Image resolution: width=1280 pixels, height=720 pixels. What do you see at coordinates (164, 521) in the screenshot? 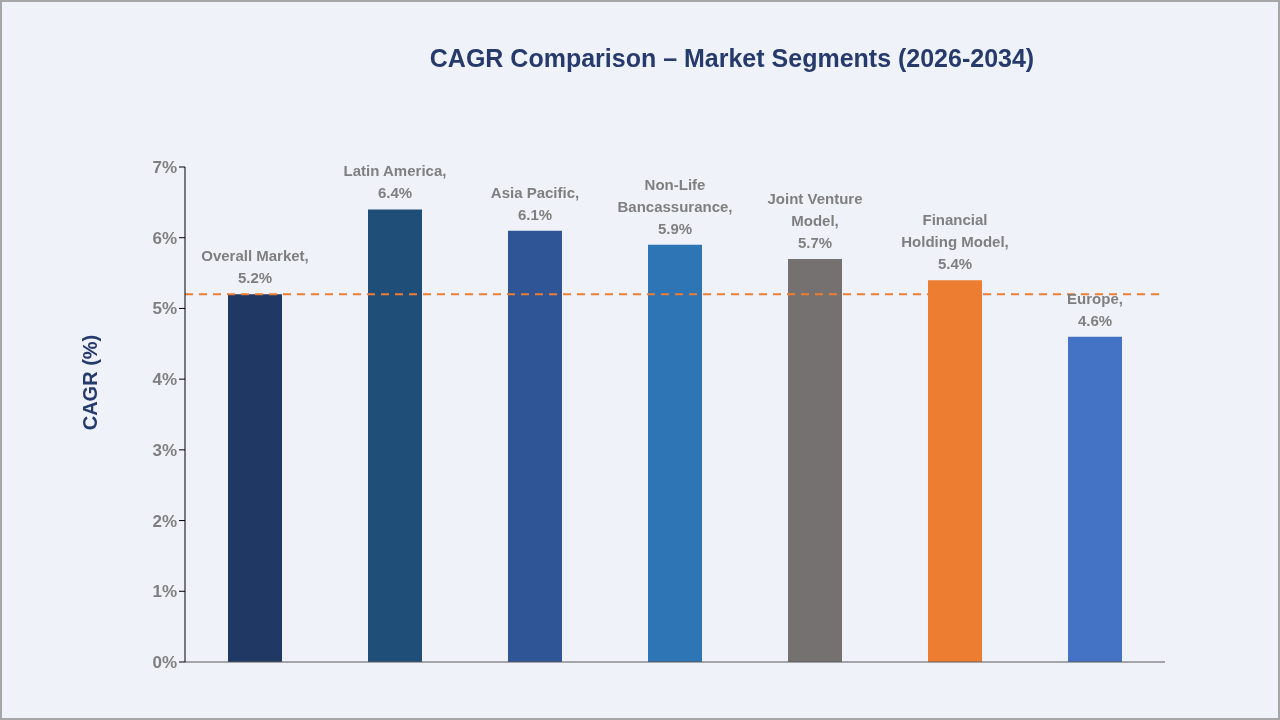
I see `y-tick-label: 2%` at bounding box center [164, 521].